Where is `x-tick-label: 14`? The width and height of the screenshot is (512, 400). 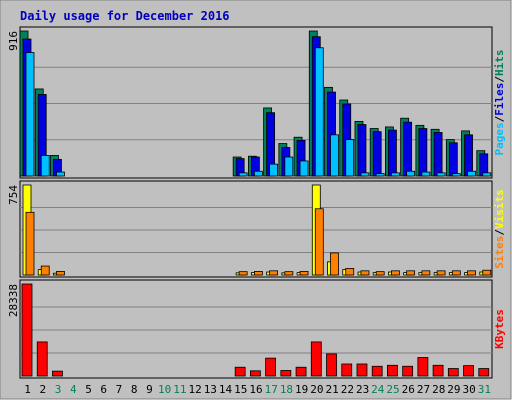 x-tick-label: 14 is located at coordinates (226, 389).